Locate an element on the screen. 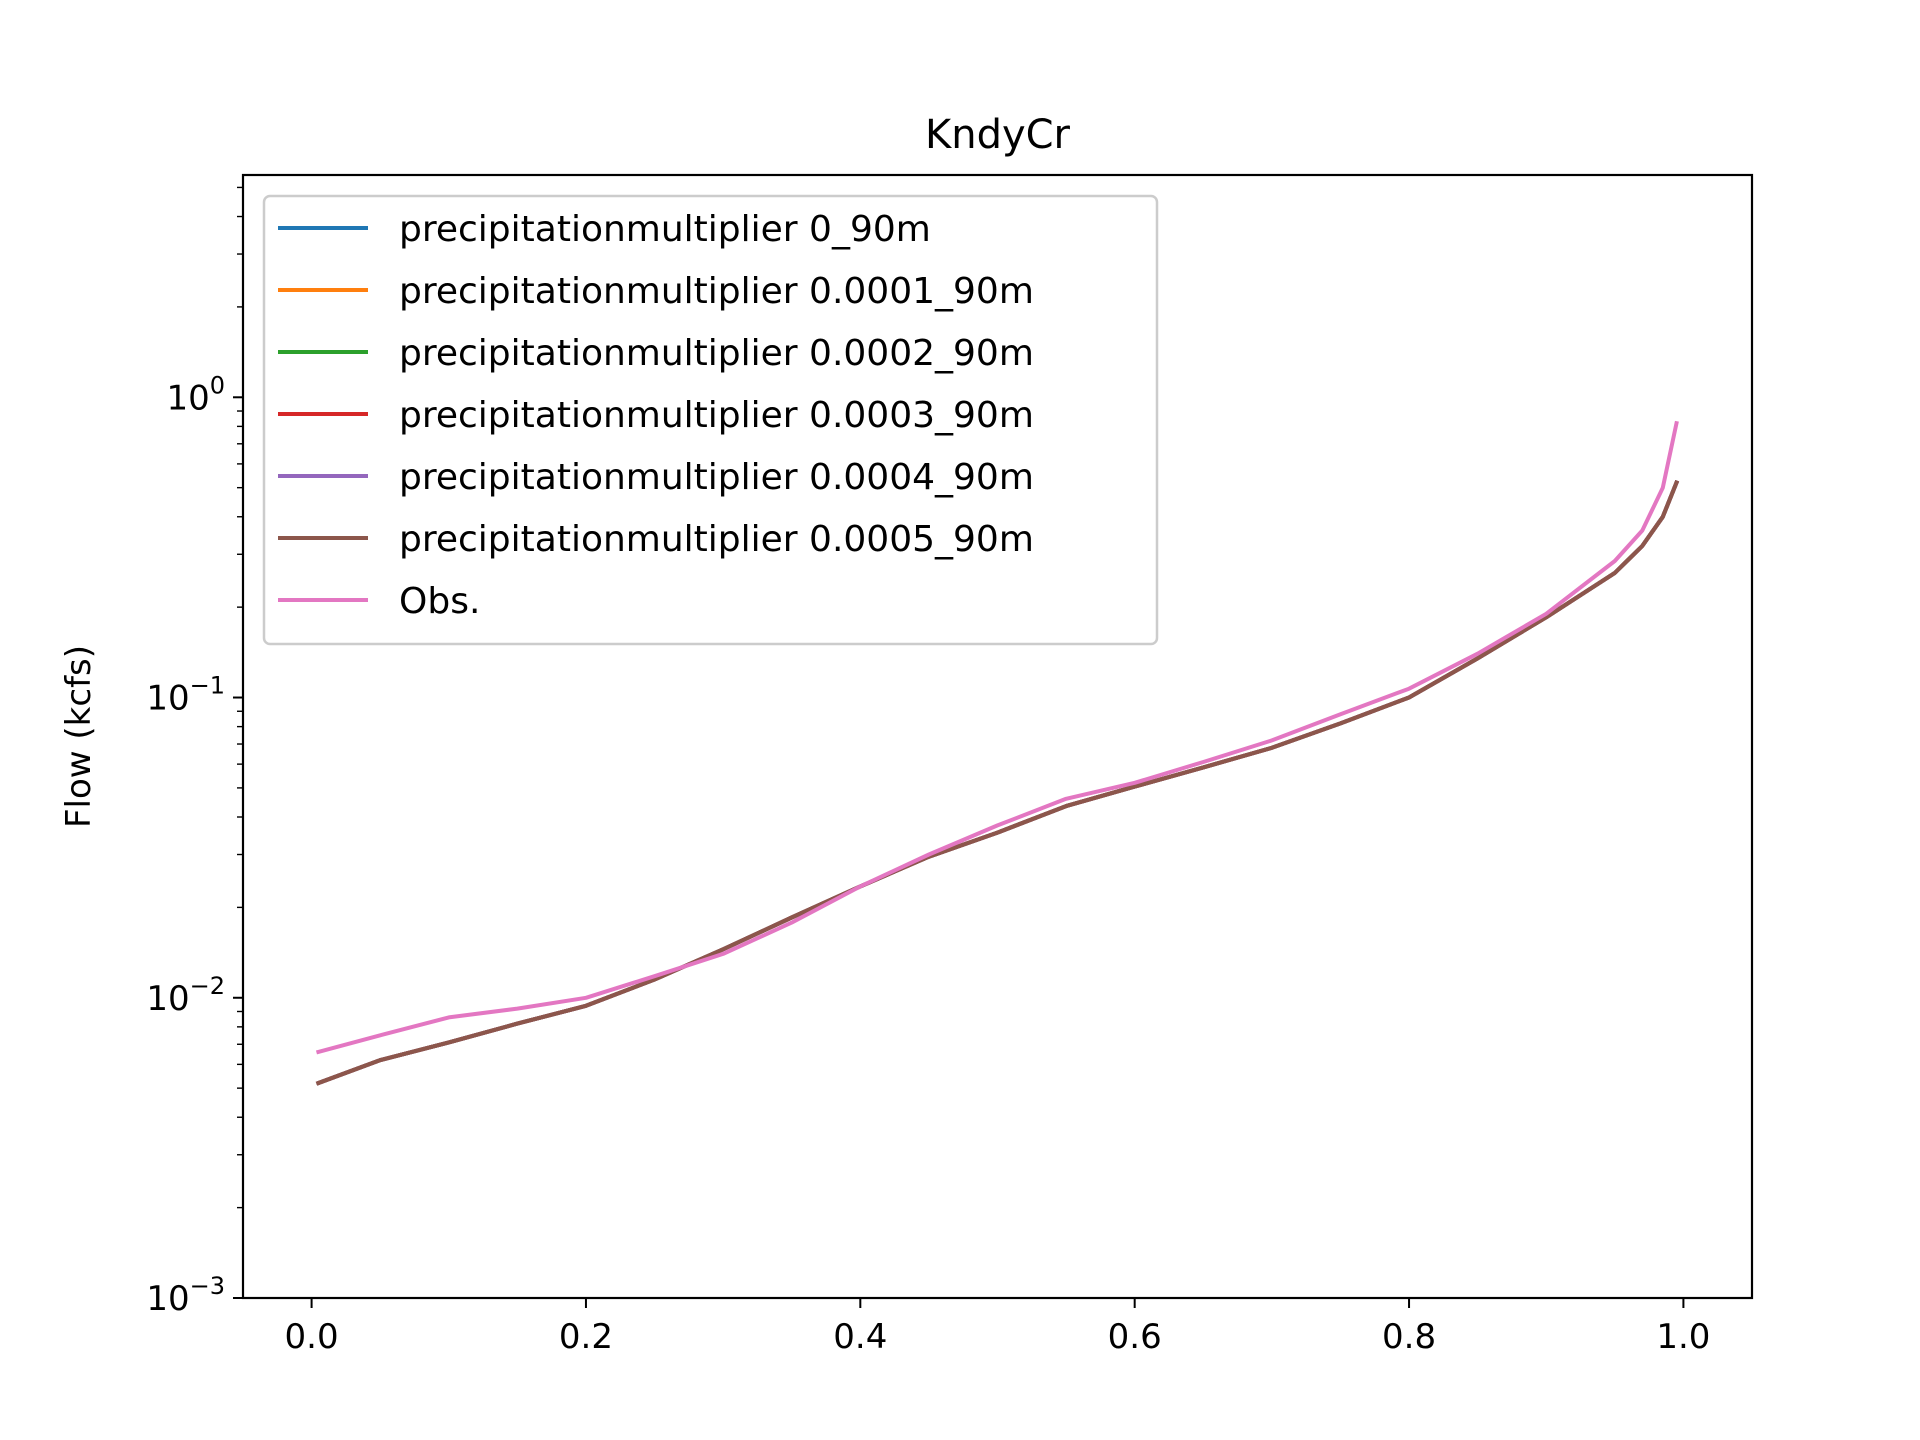  y-tick-label: 10⁻¹ is located at coordinates (185, 695).